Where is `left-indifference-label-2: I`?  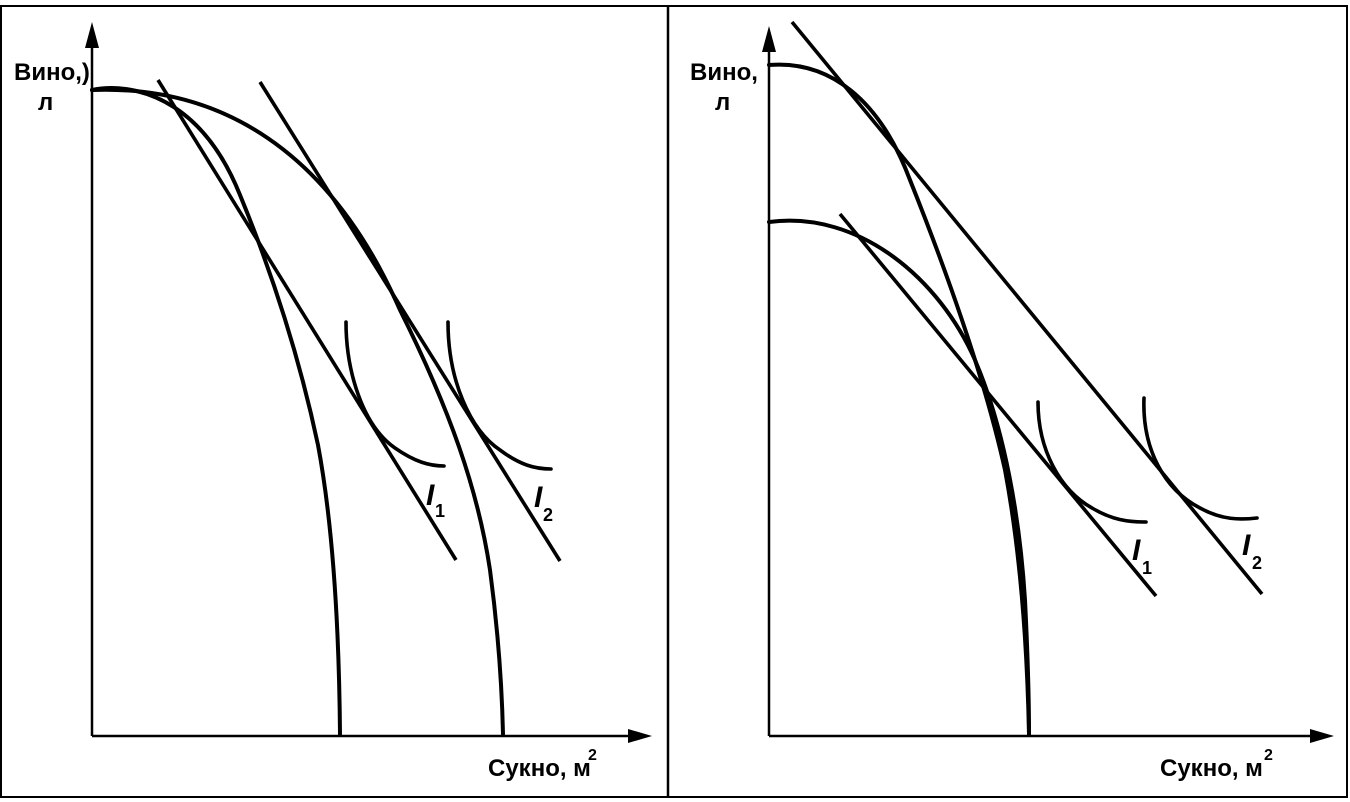
left-indifference-label-2: I is located at coordinates (538, 497).